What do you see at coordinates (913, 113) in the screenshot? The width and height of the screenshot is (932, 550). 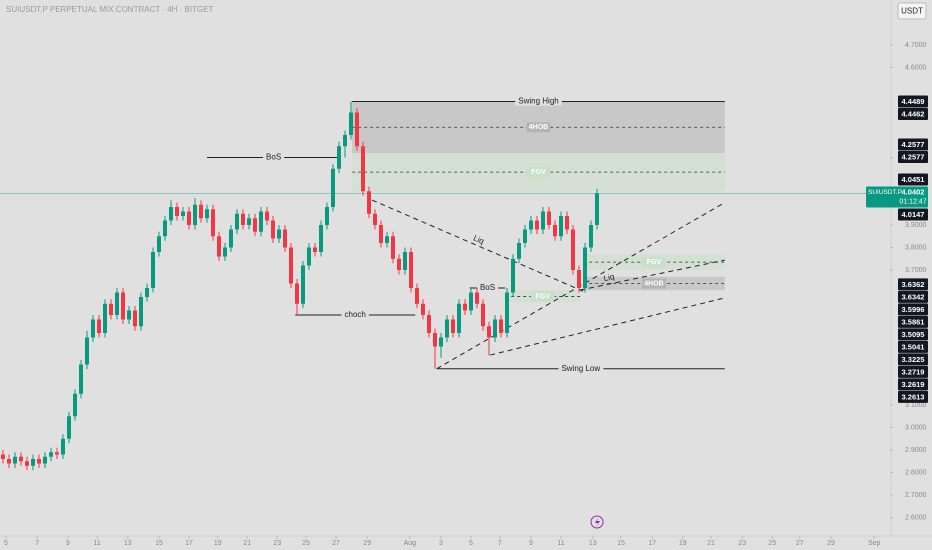 I see `price-badge-label: 4.4462` at bounding box center [913, 113].